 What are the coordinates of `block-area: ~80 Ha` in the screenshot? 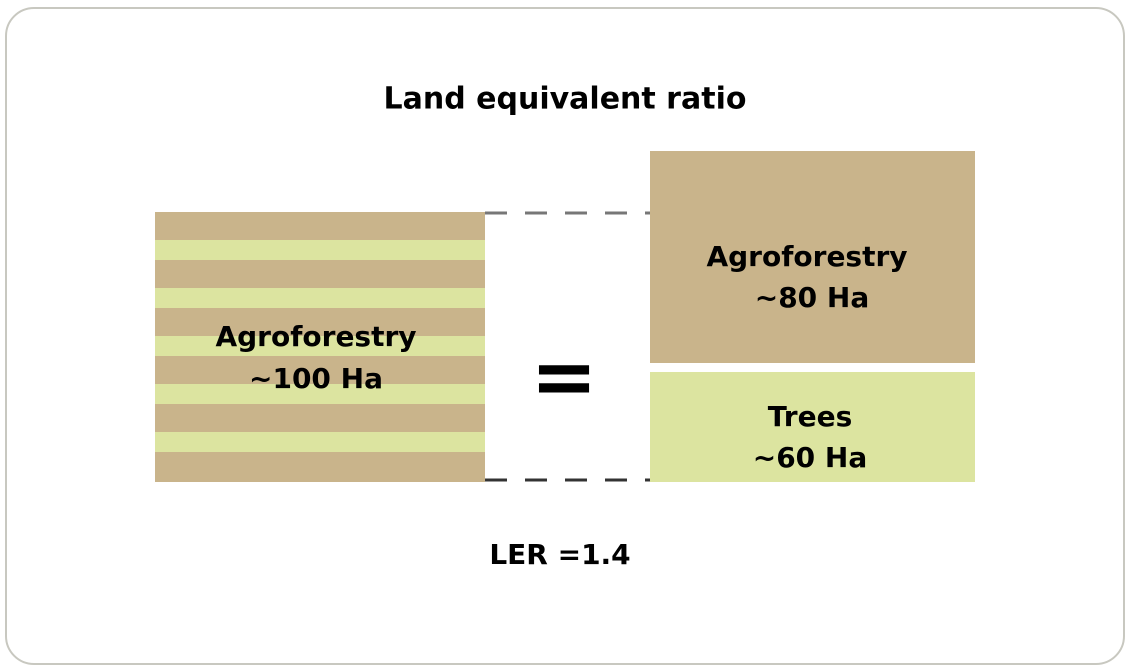 It's located at (812, 297).